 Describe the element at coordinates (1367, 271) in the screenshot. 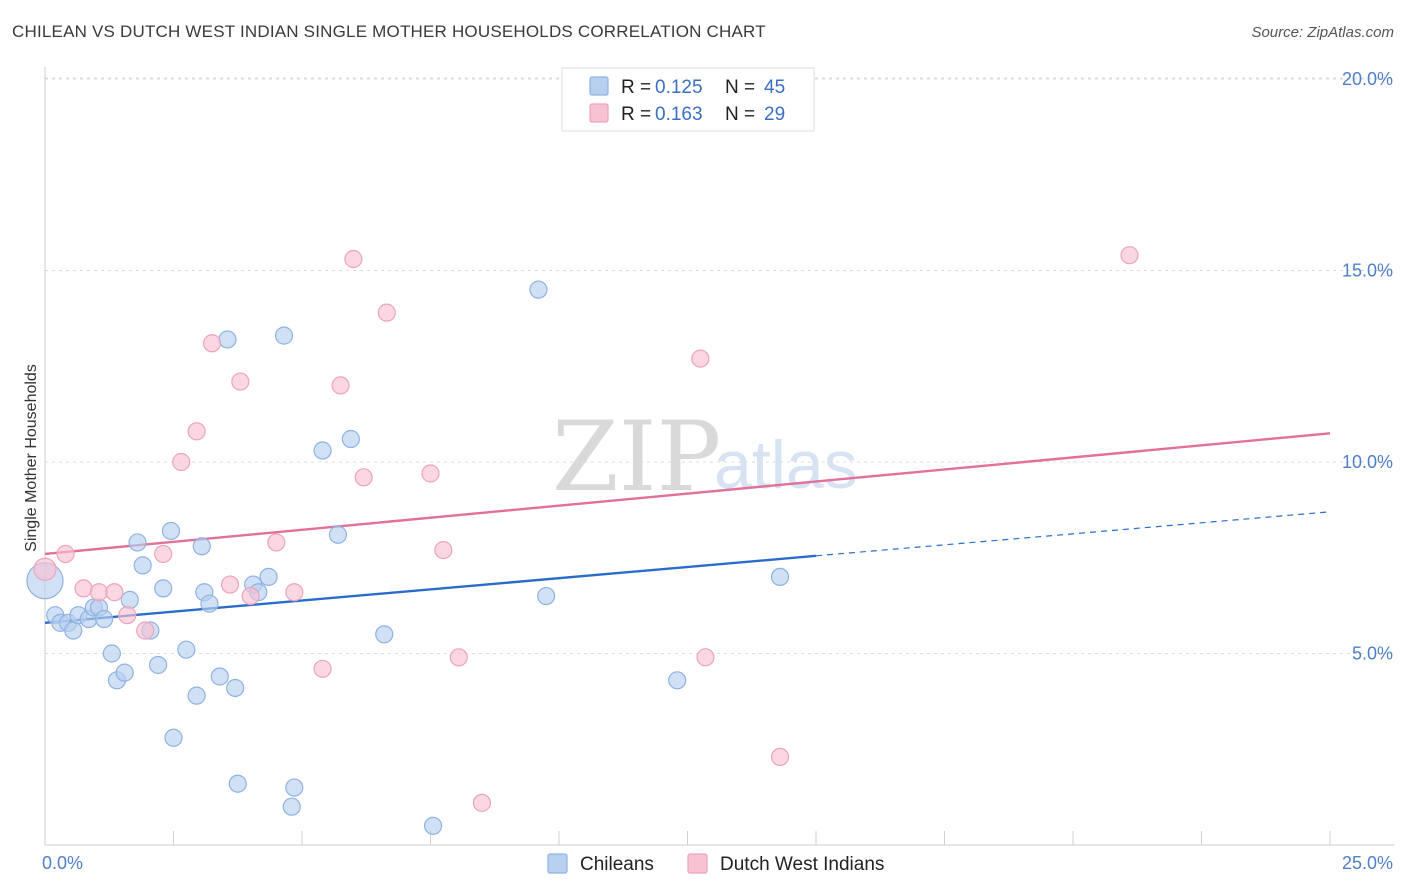

I see `y-tick-label: 15.0%` at that location.